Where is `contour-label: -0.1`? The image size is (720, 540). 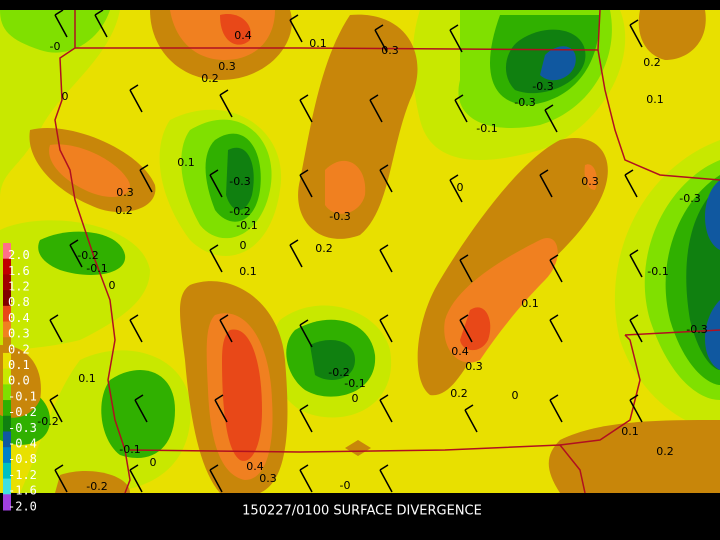
contour-label: -0.1 is located at coordinates (657, 271).